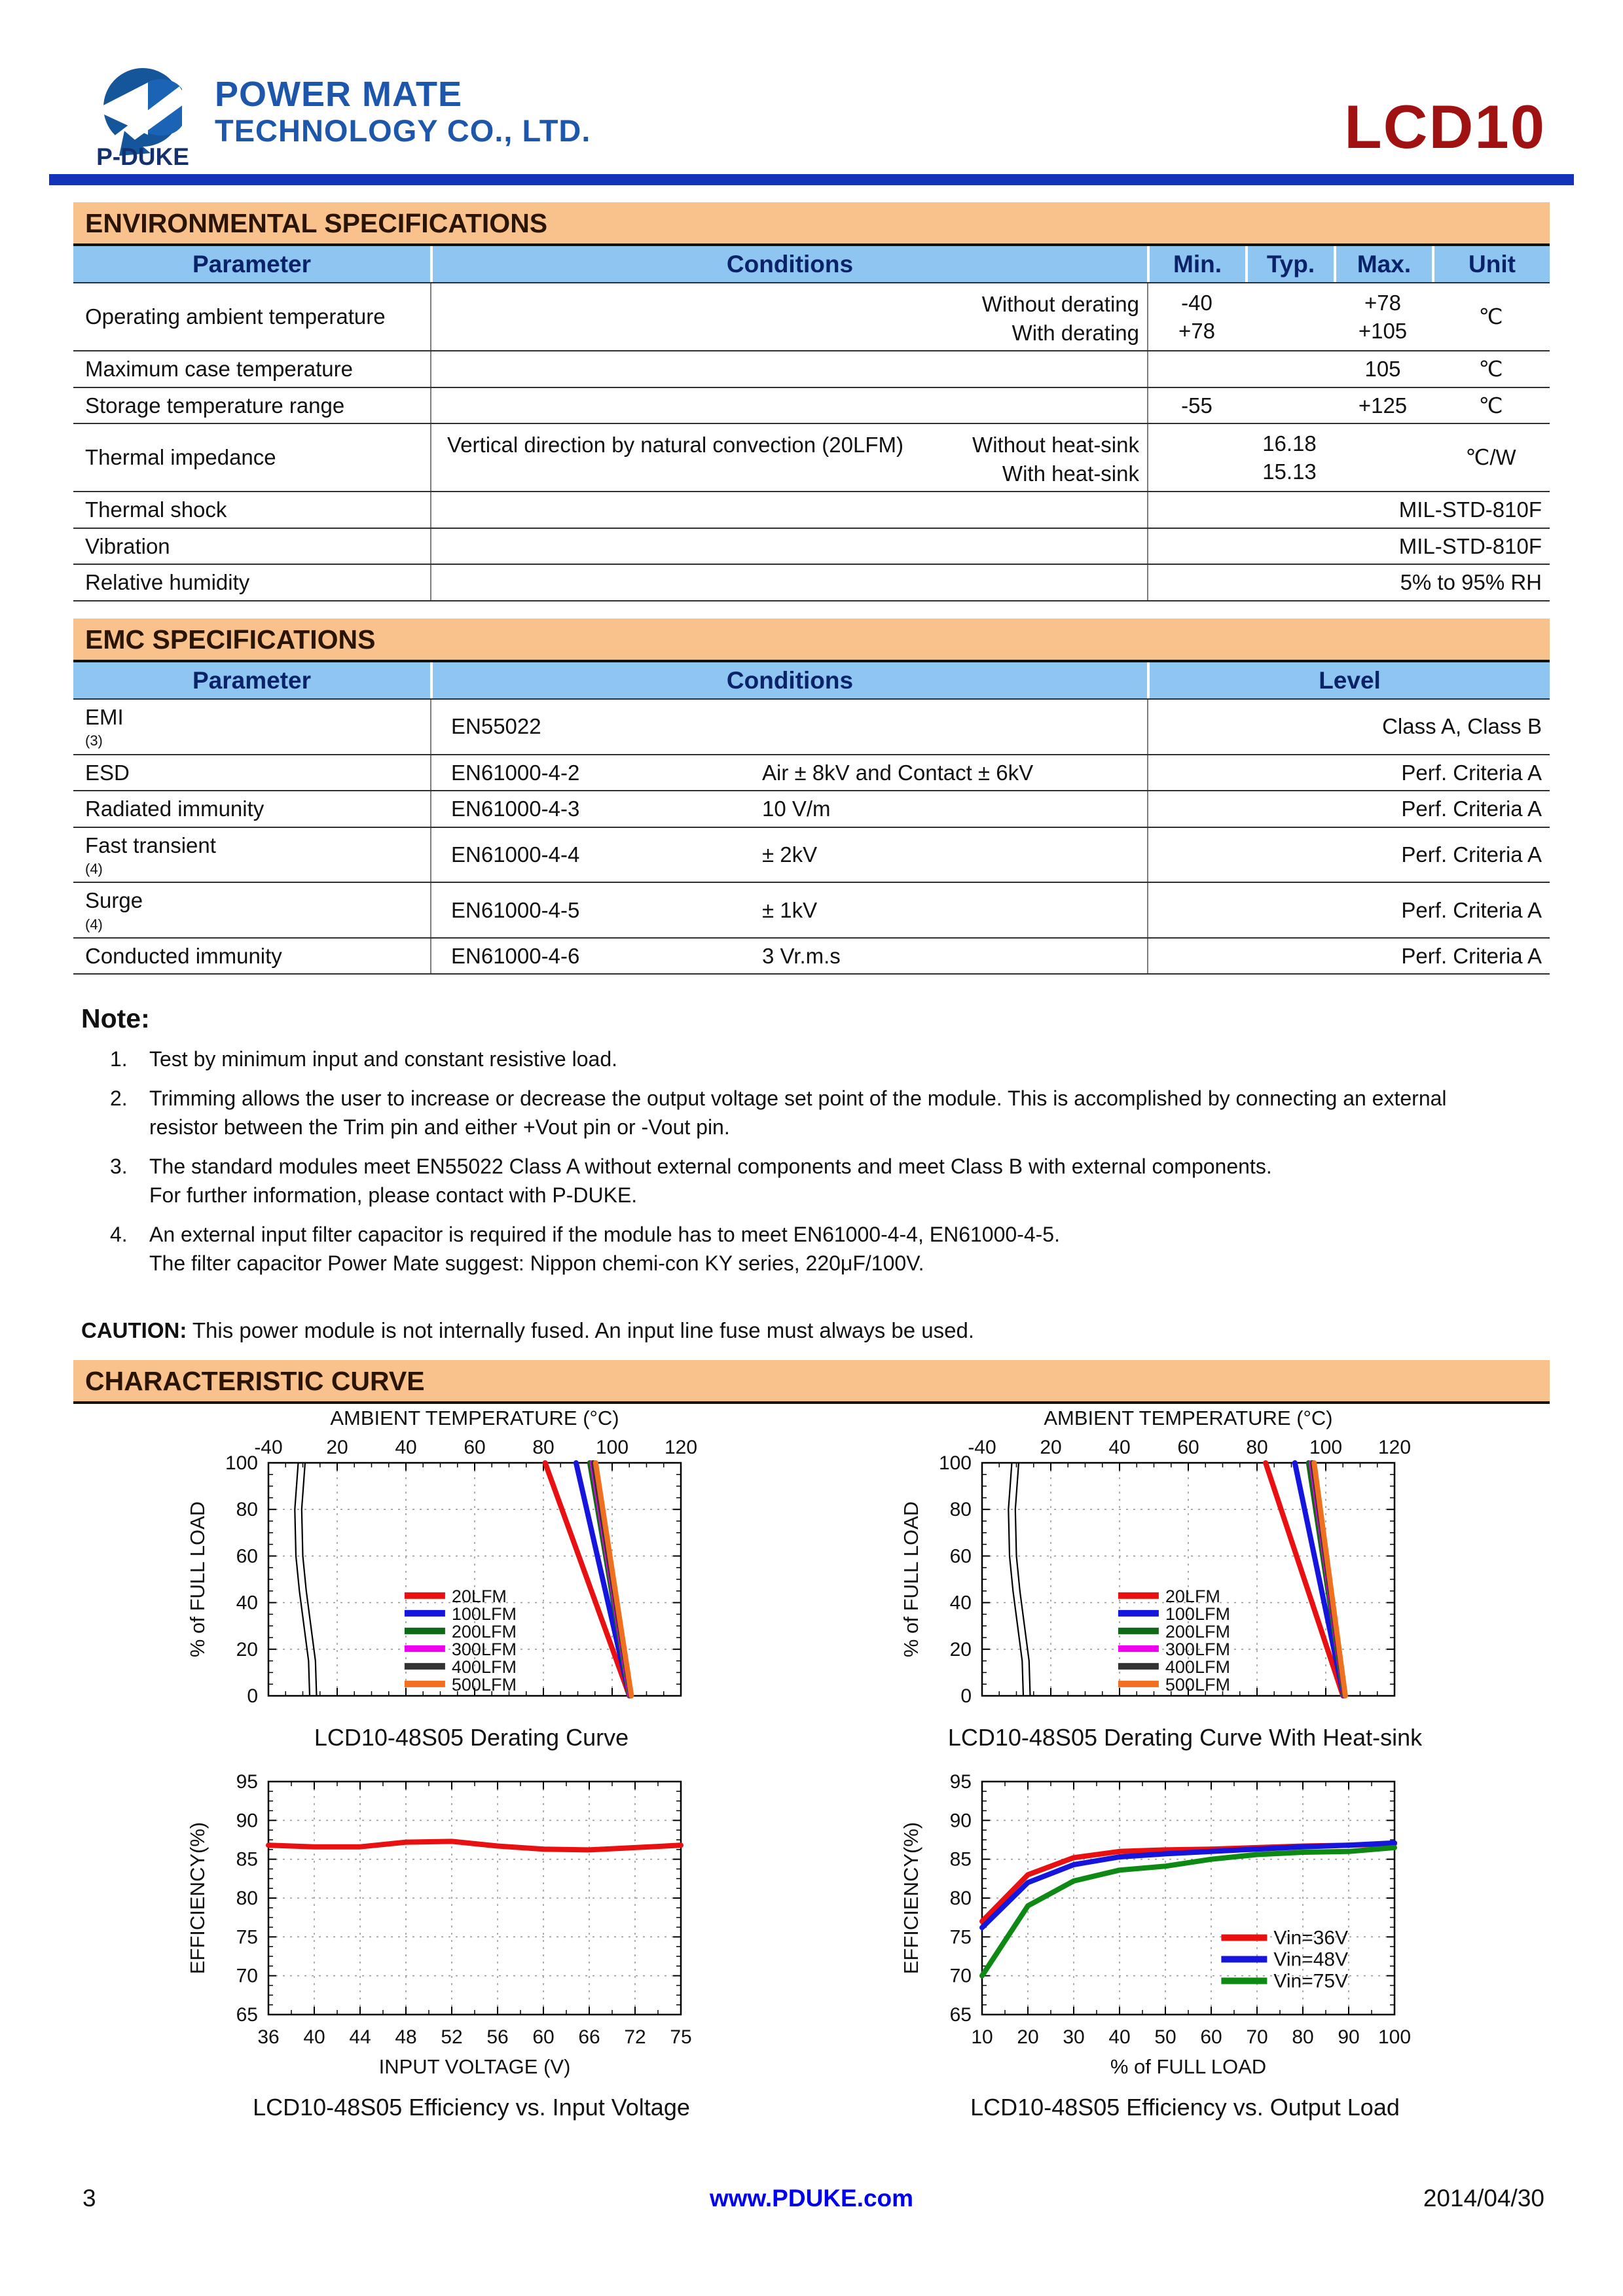  Describe the element at coordinates (141, 114) in the screenshot. I see `pduke-logo: P-DUKE` at that location.